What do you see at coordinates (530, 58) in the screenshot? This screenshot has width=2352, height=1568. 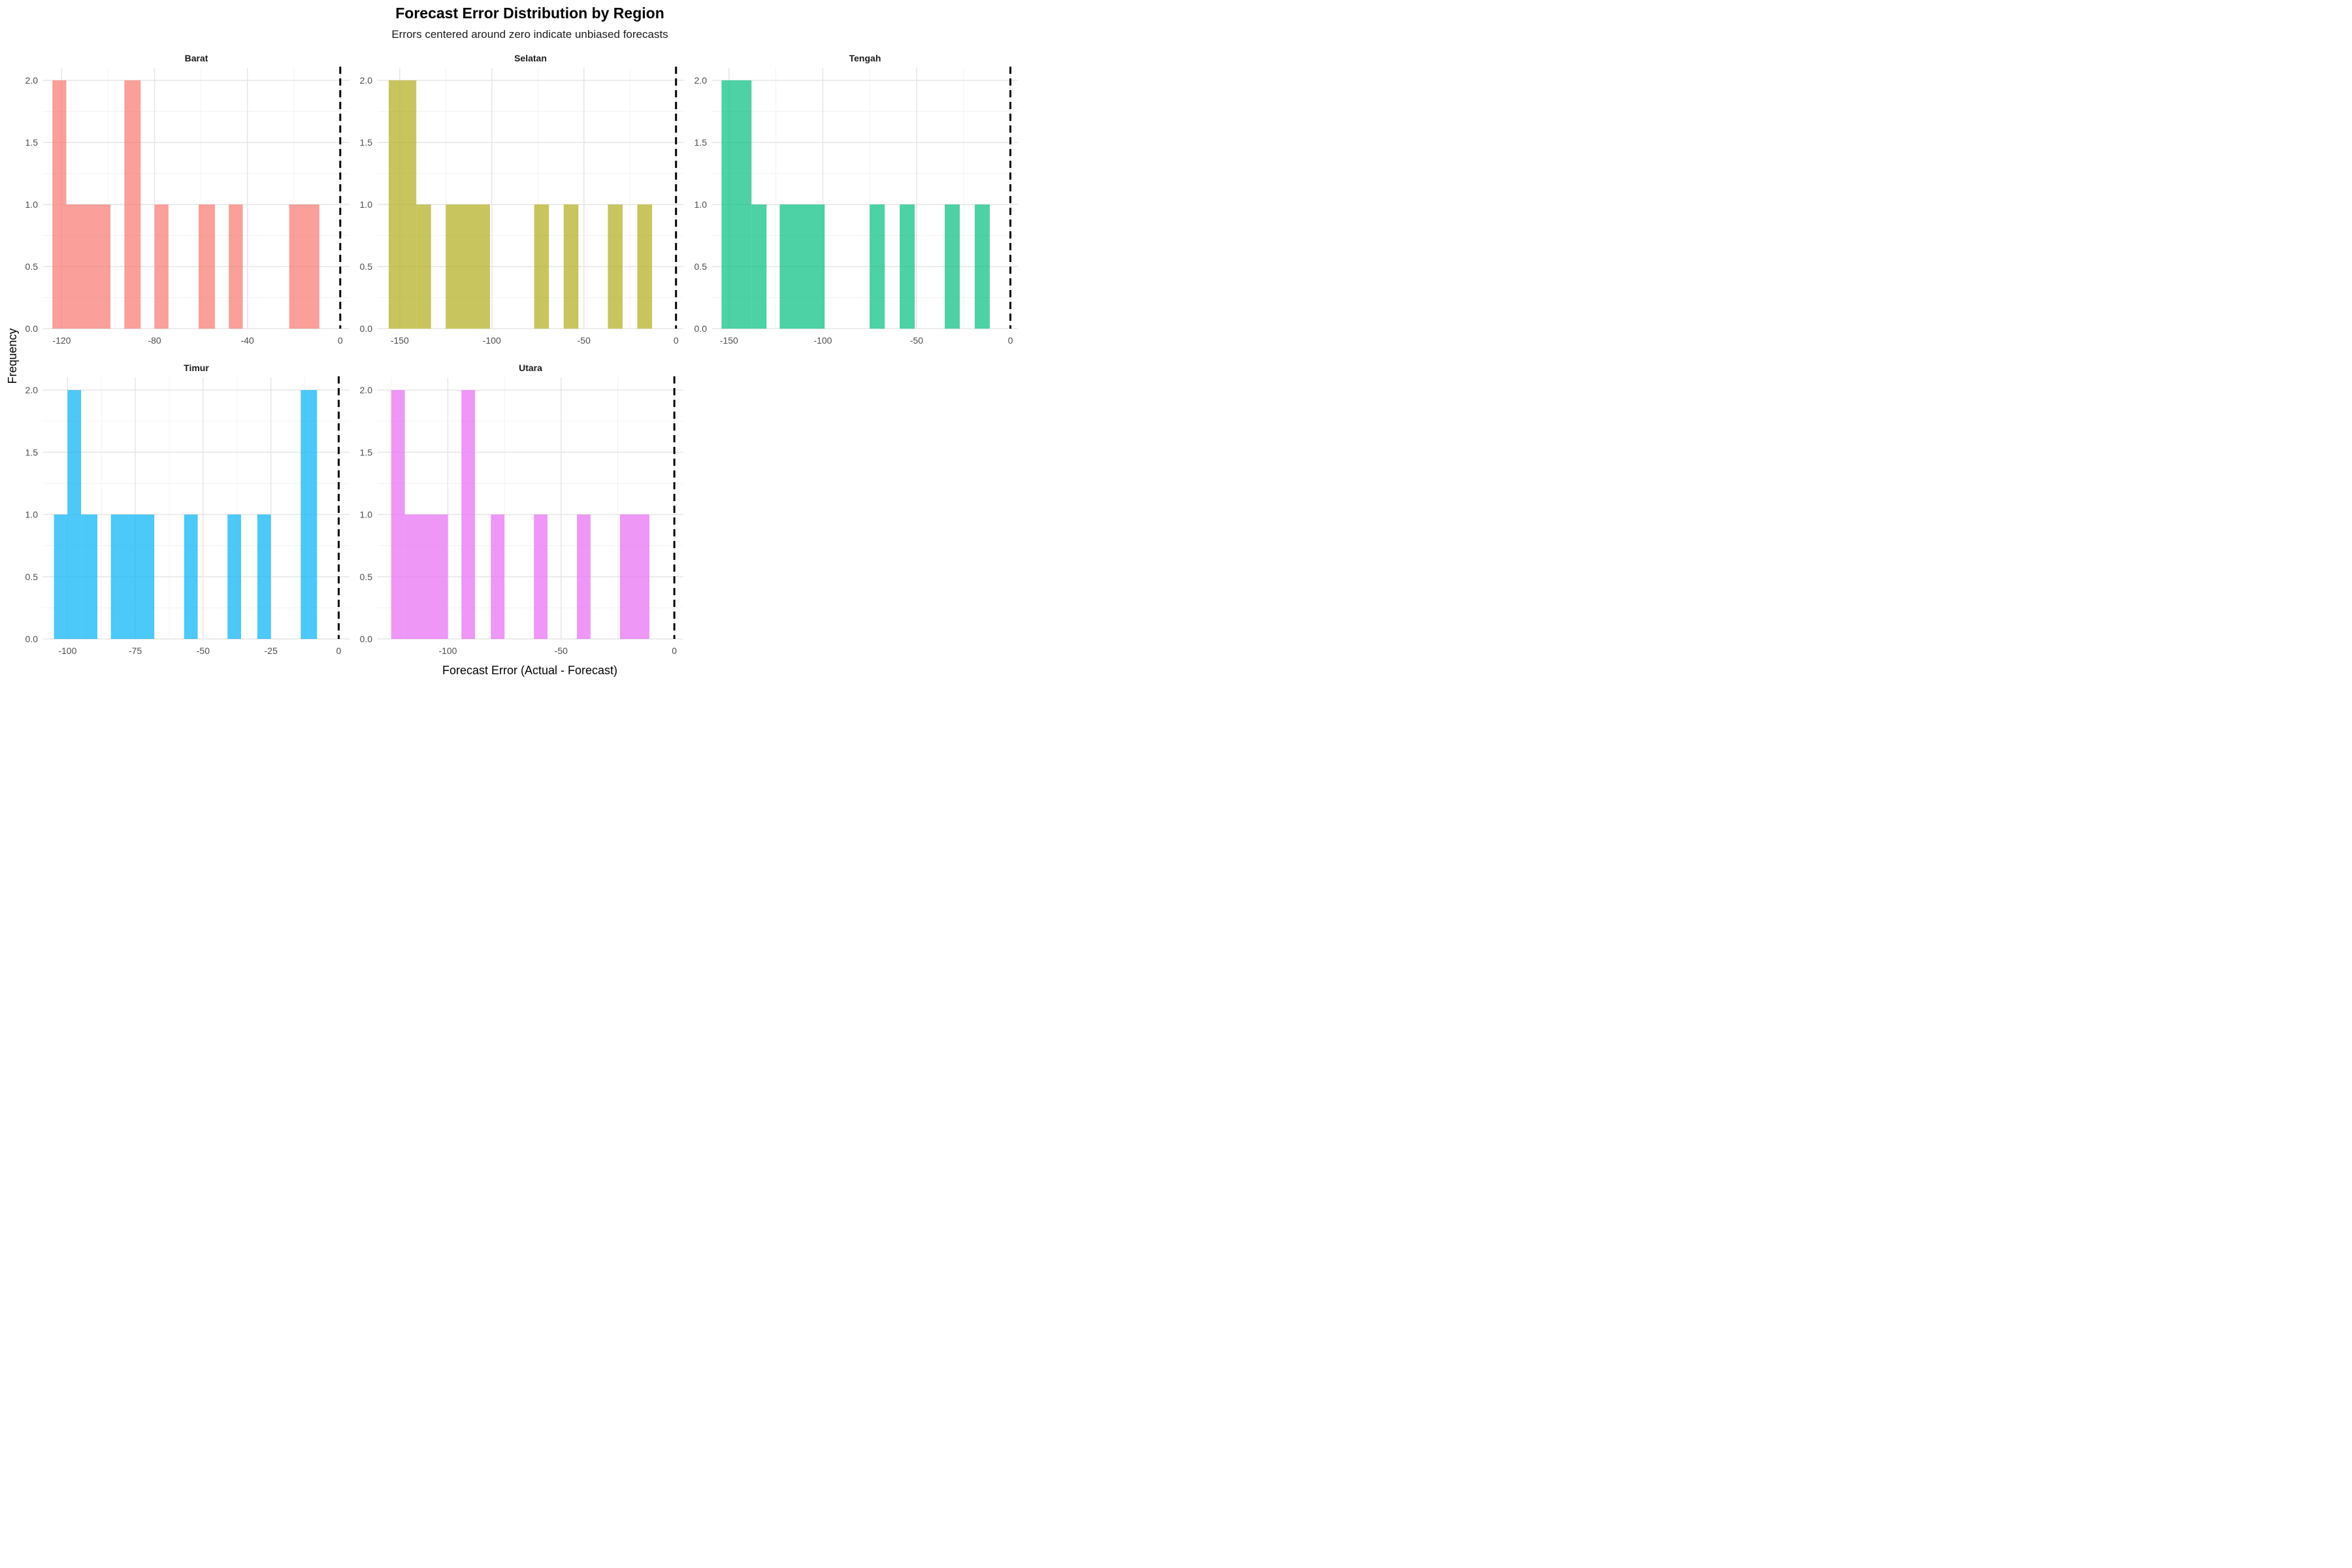 I see `panel-title-selatan: Selatan` at bounding box center [530, 58].